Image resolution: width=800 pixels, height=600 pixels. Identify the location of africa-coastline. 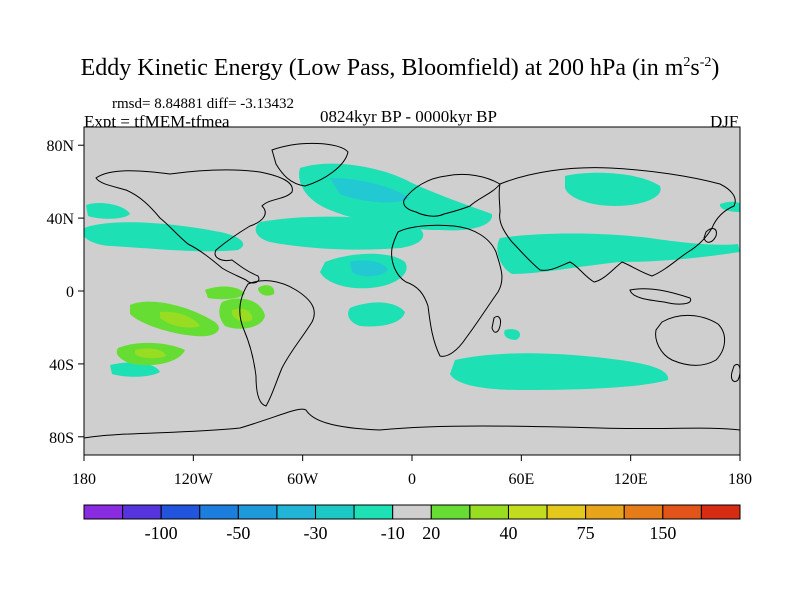
(447, 290).